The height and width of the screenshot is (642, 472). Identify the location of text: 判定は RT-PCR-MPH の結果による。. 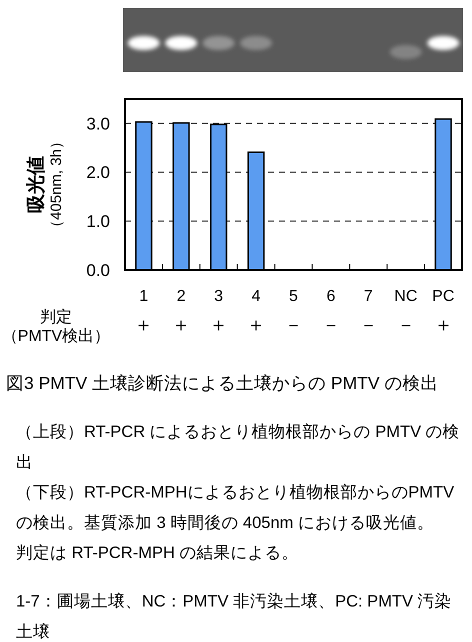
(157, 552).